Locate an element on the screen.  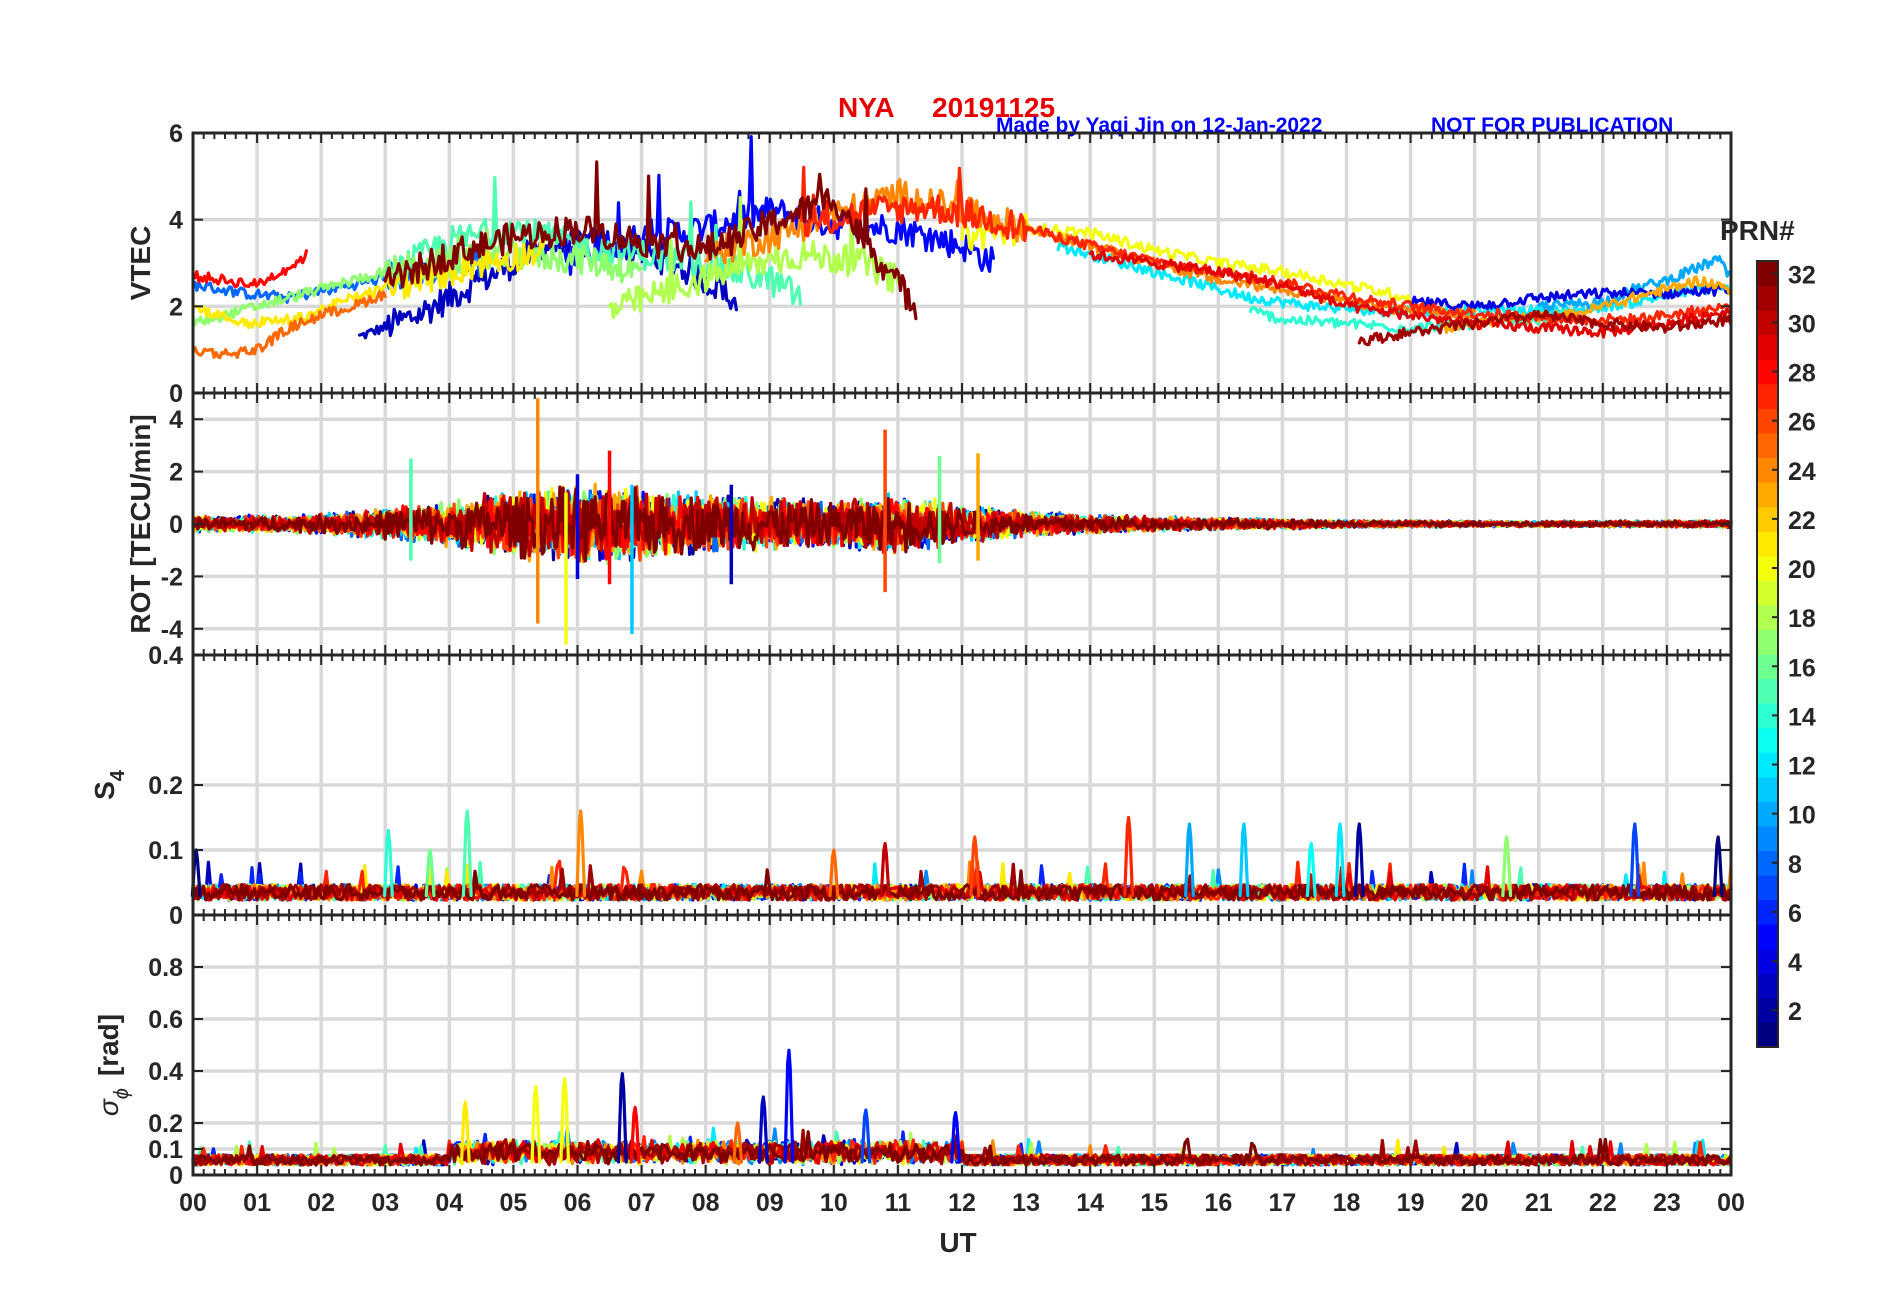
y-axis-label: σϕ [rad] is located at coordinates (113, 1065).